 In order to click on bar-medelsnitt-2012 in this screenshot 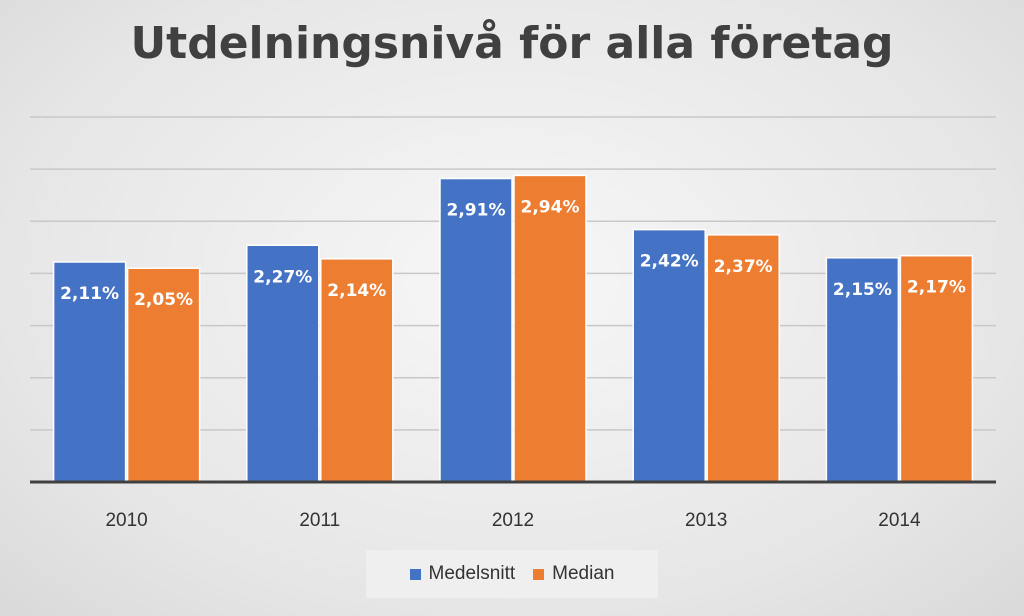, I will do `click(476, 330)`.